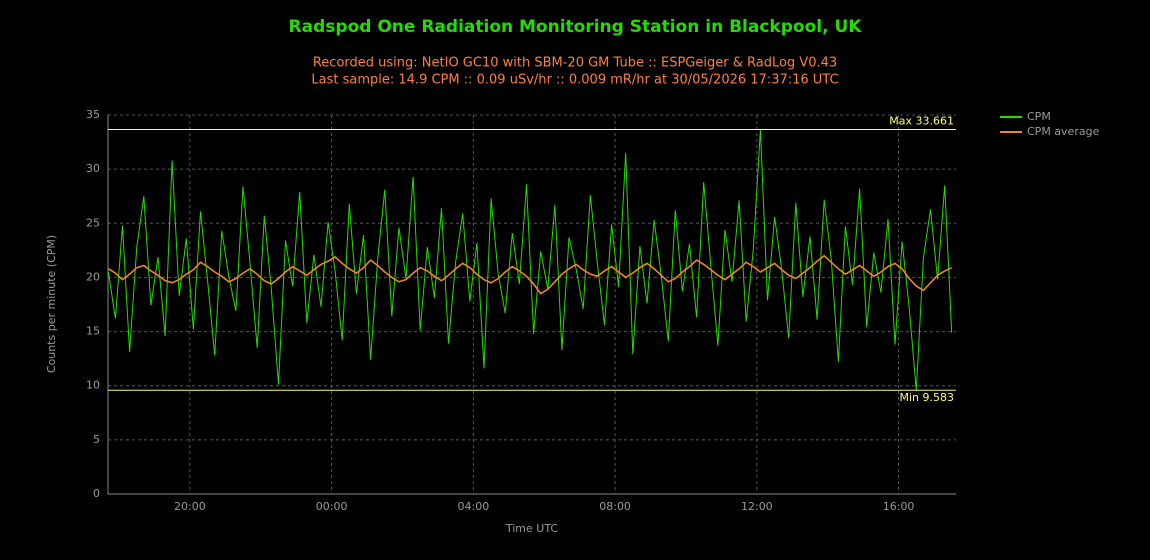 The width and height of the screenshot is (1150, 560). I want to click on y-tick-label: 25, so click(93, 222).